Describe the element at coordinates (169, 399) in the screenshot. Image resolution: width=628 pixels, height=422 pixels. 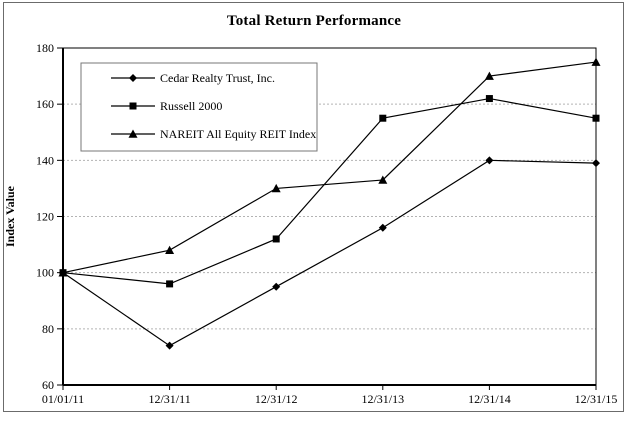
I see `x-tick-label-12-31-11: 12/31/11` at that location.